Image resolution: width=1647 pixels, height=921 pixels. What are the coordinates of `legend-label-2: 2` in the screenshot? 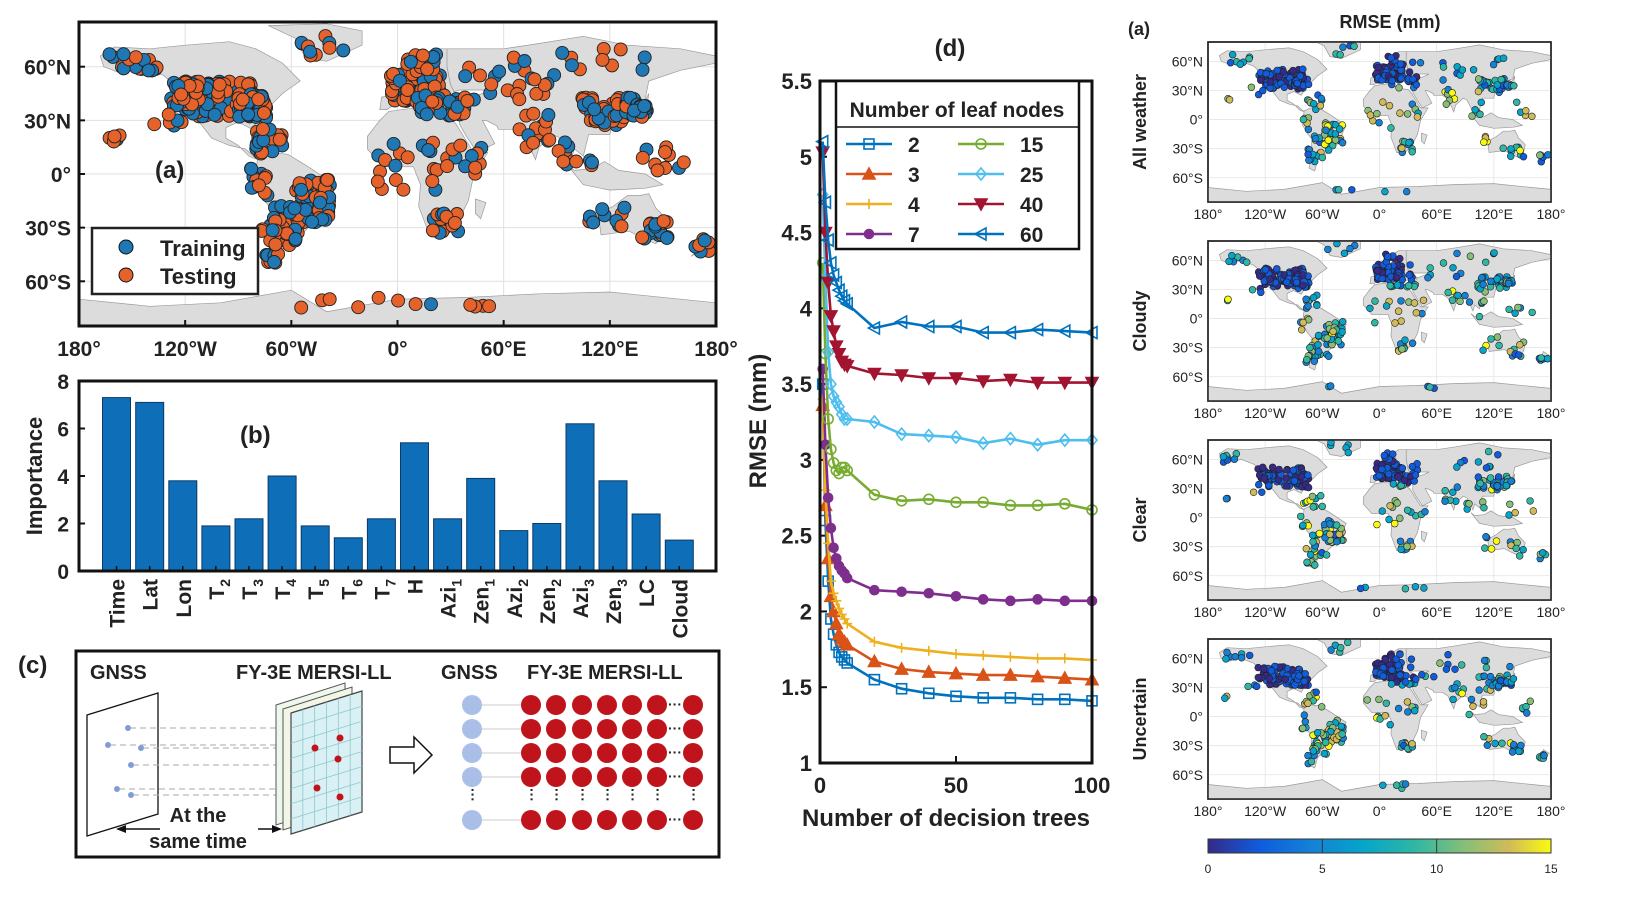 It's located at (914, 145).